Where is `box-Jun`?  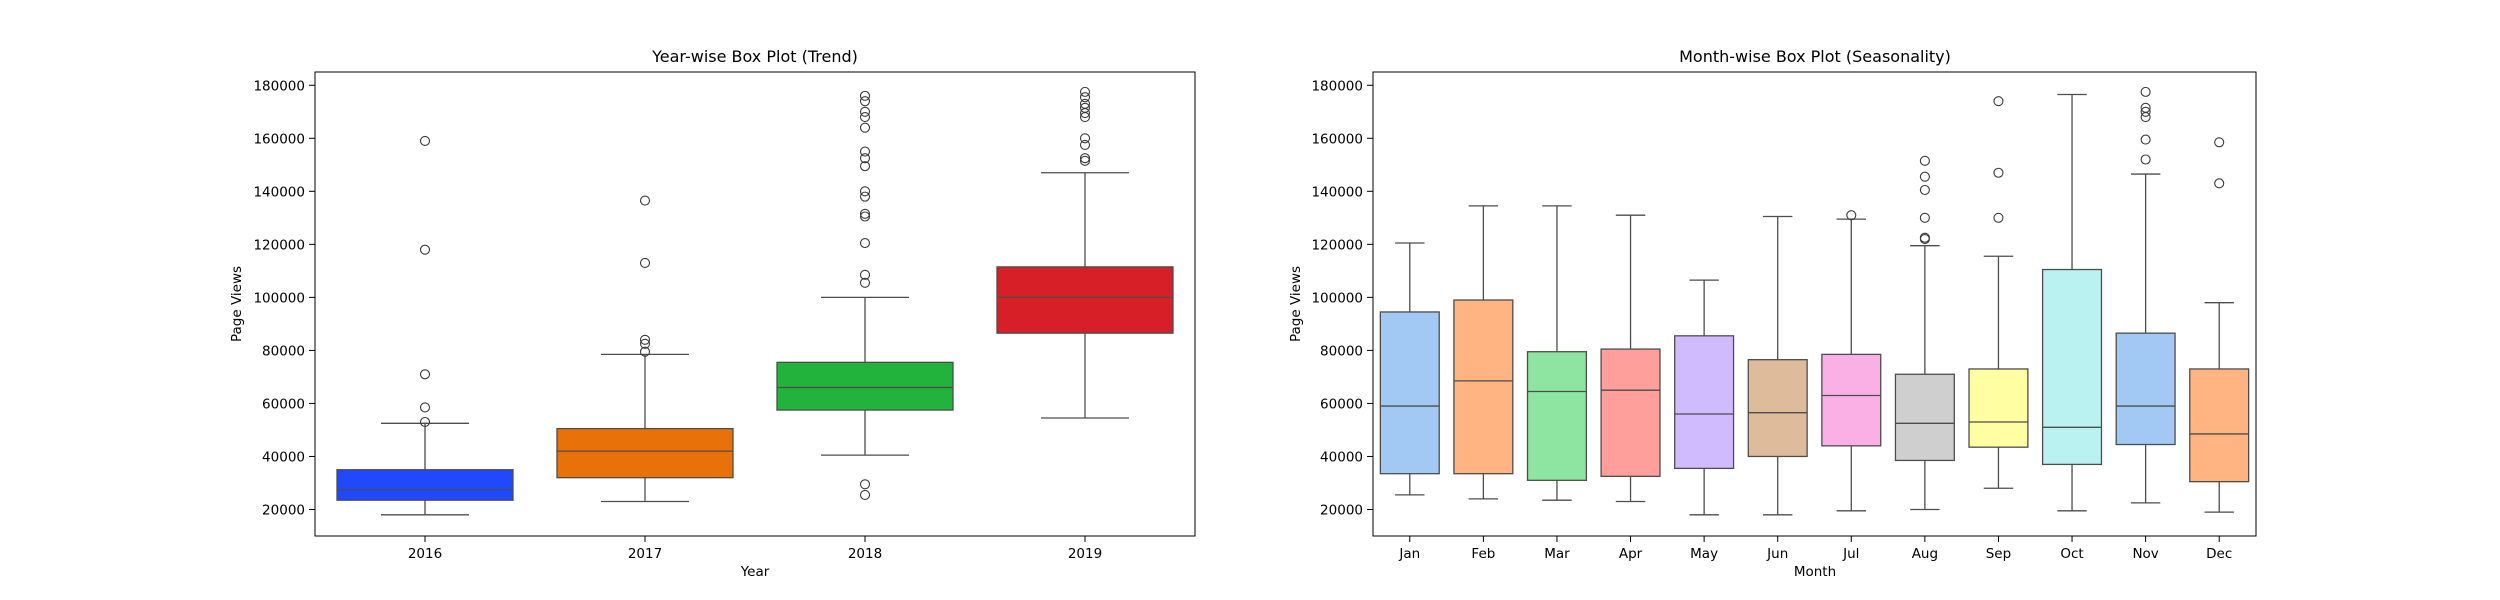 box-Jun is located at coordinates (1777, 365).